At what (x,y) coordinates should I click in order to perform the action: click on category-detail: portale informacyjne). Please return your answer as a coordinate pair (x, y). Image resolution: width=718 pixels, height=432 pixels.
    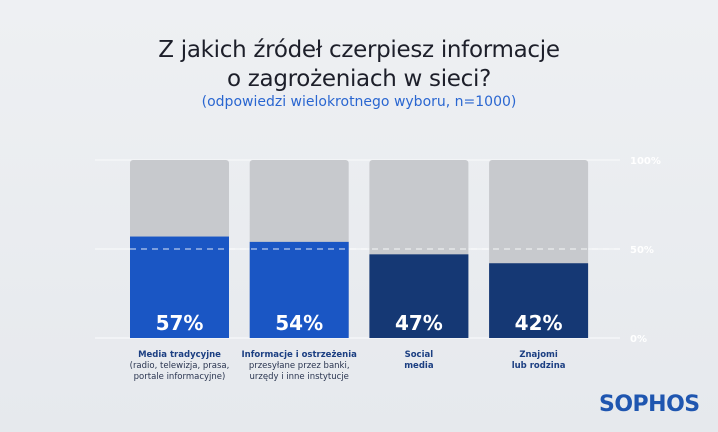
    Looking at the image, I should click on (179, 377).